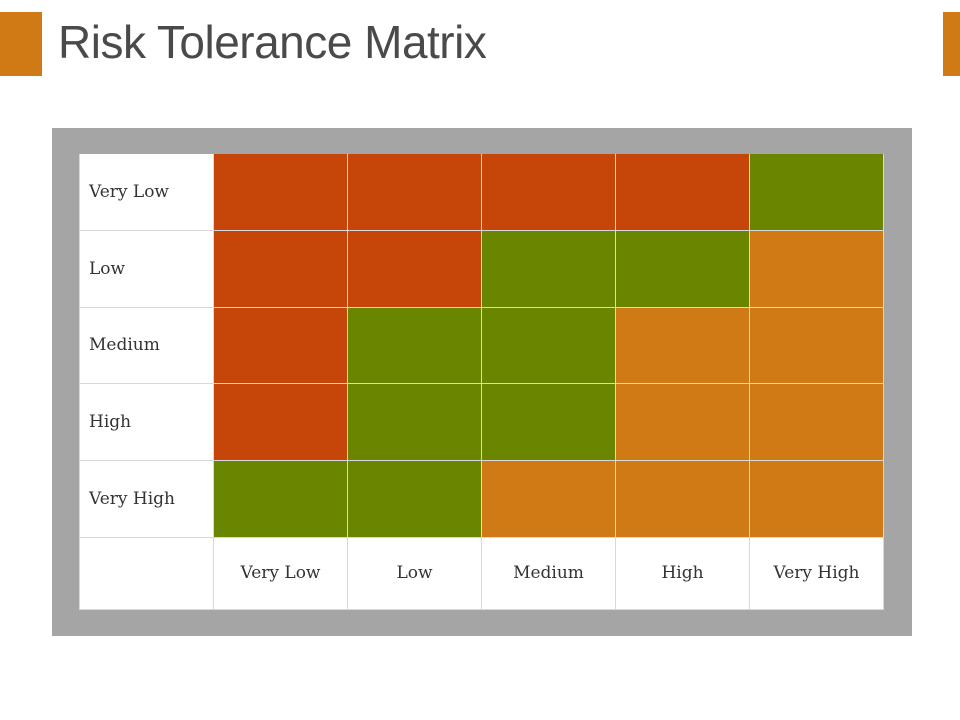 The height and width of the screenshot is (720, 960). I want to click on accent-bar-left, so click(21, 44).